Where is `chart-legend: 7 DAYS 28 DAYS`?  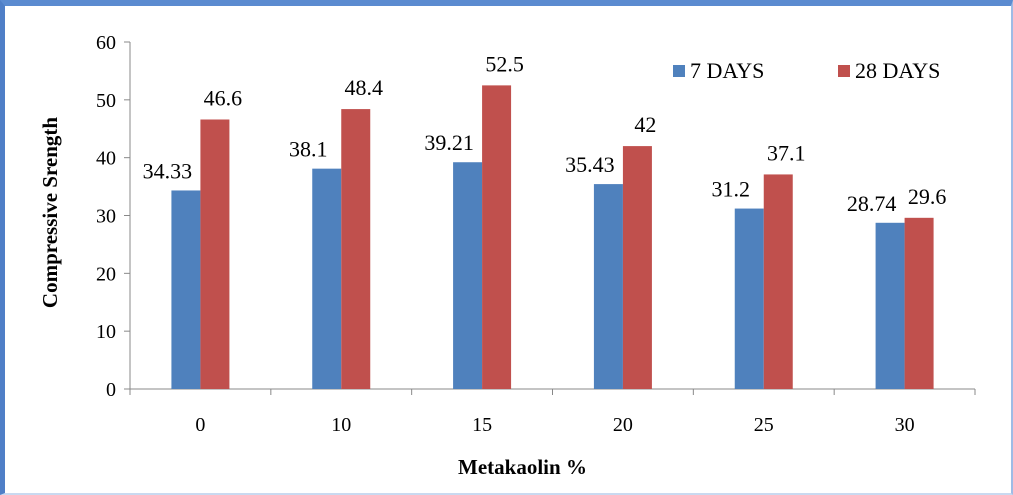 chart-legend: 7 DAYS 28 DAYS is located at coordinates (806, 70).